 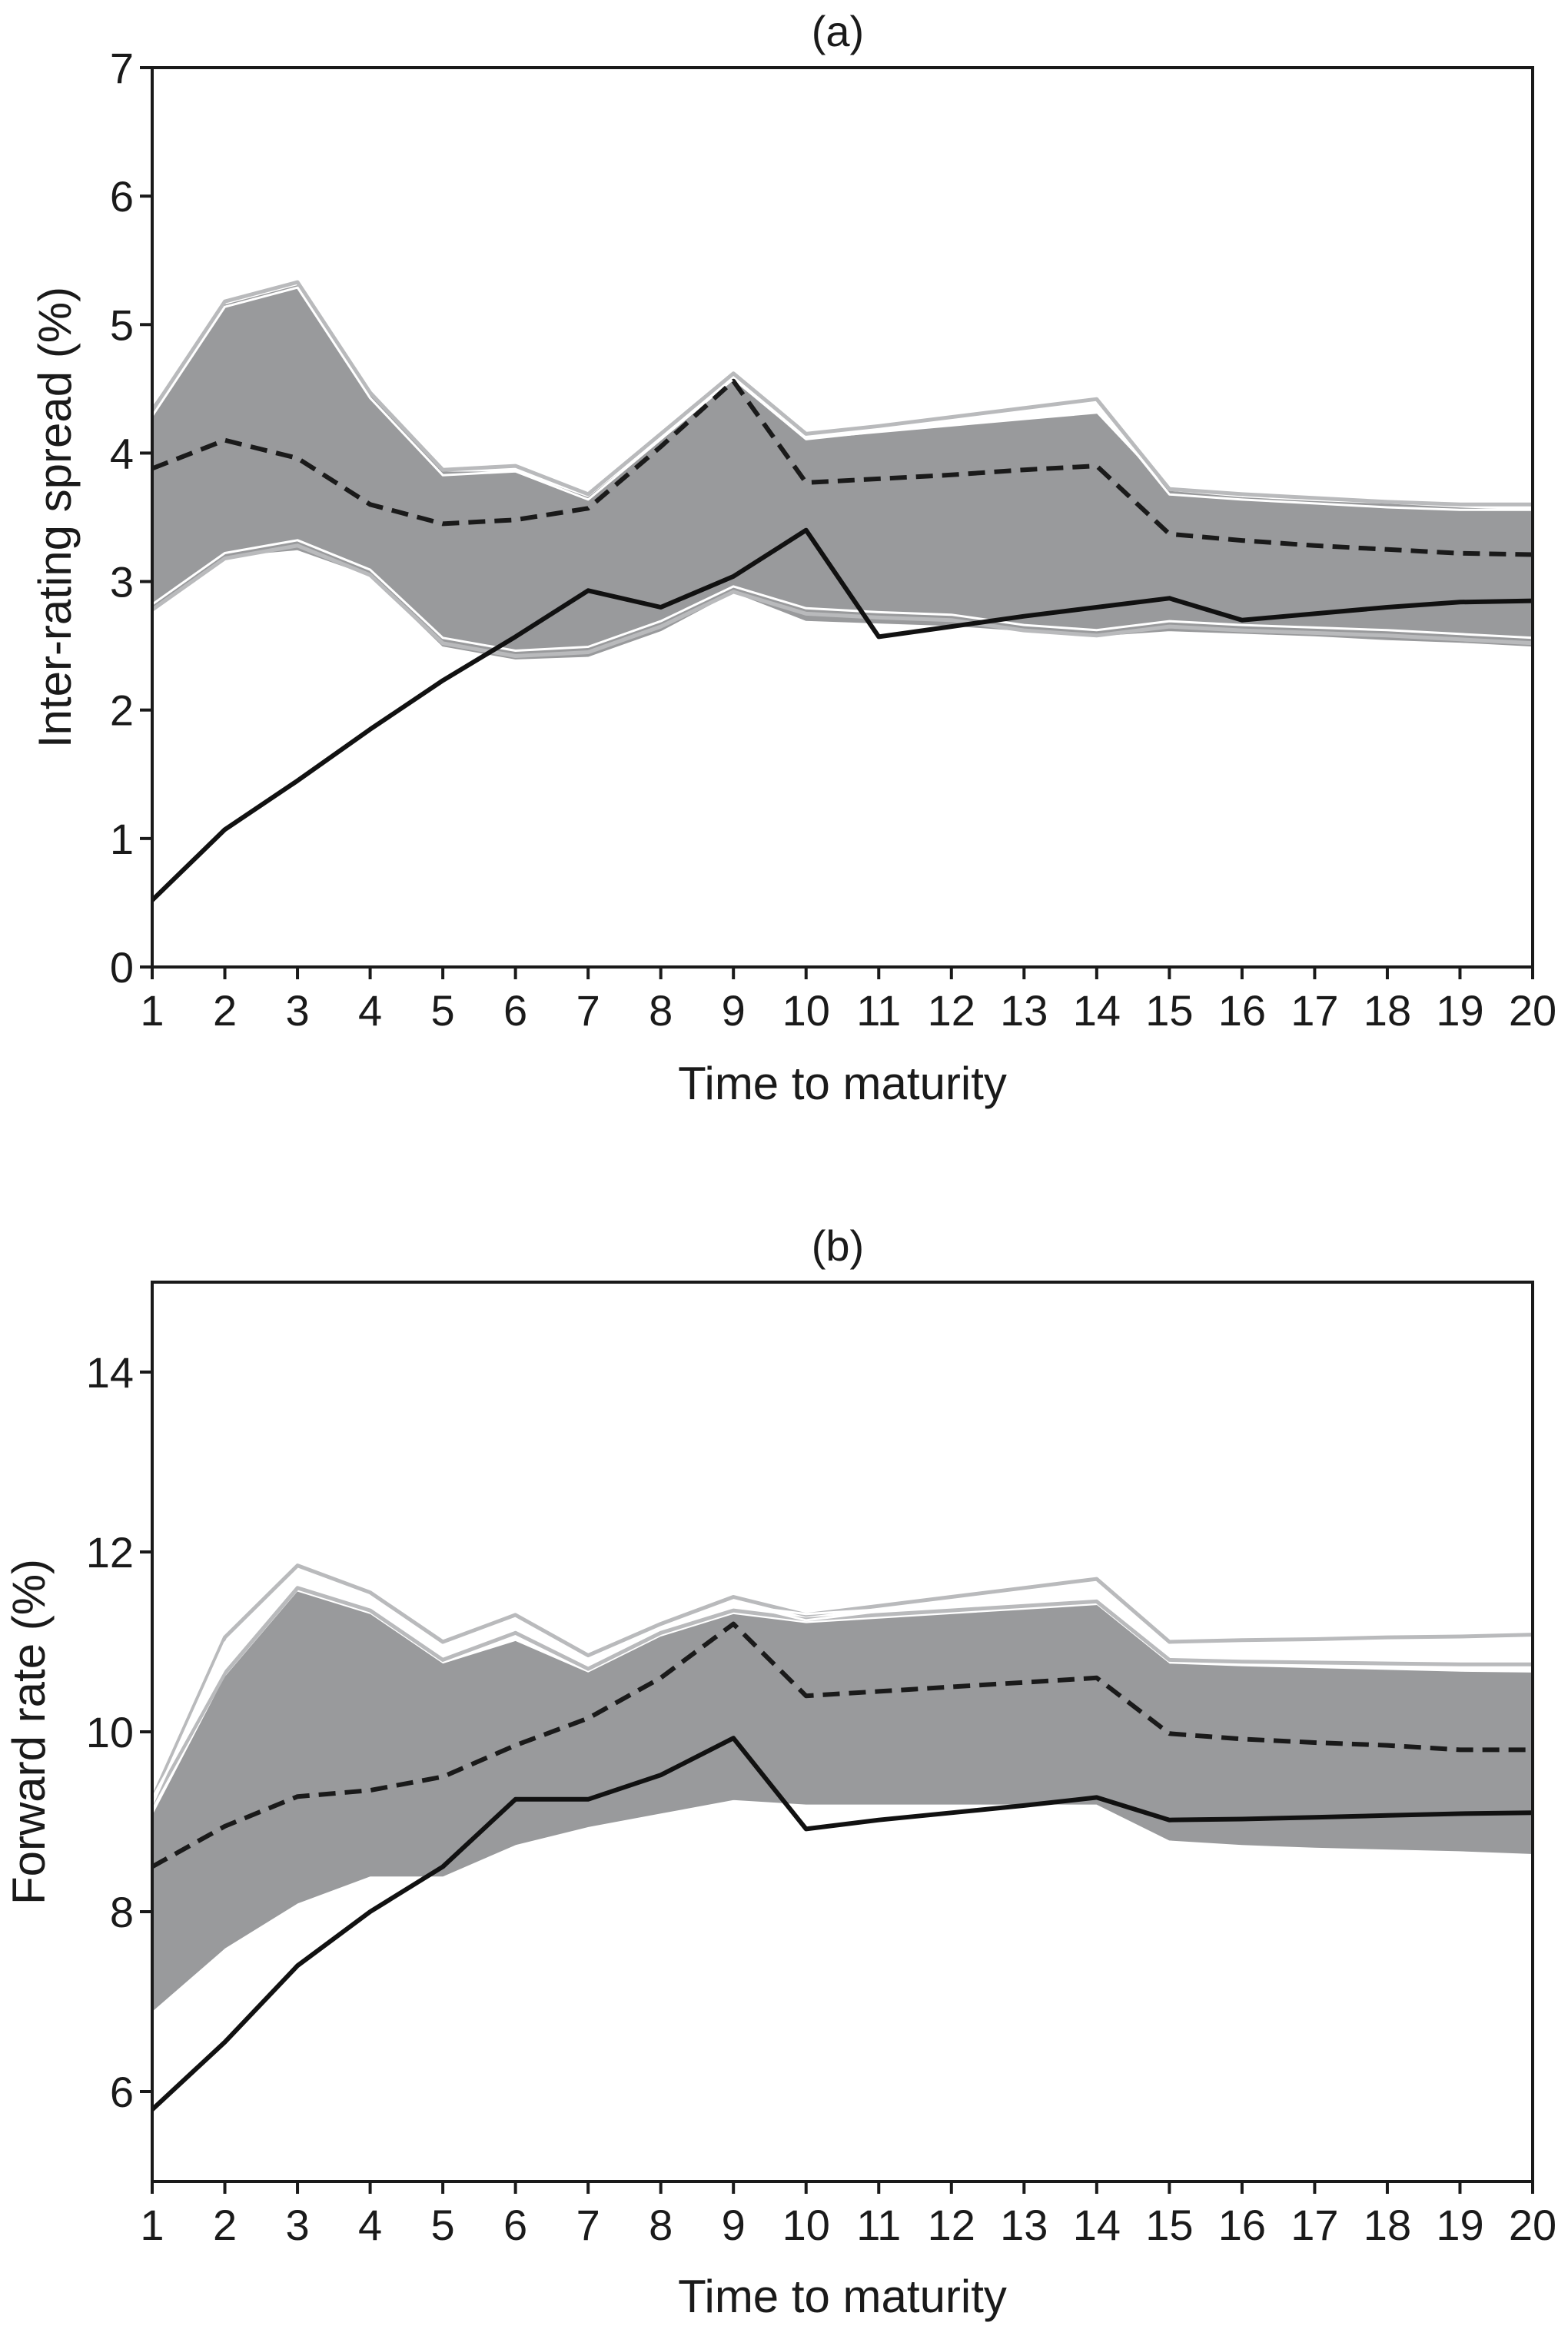 I want to click on panel-b-x-tick-label: 6, so click(x=515, y=2225).